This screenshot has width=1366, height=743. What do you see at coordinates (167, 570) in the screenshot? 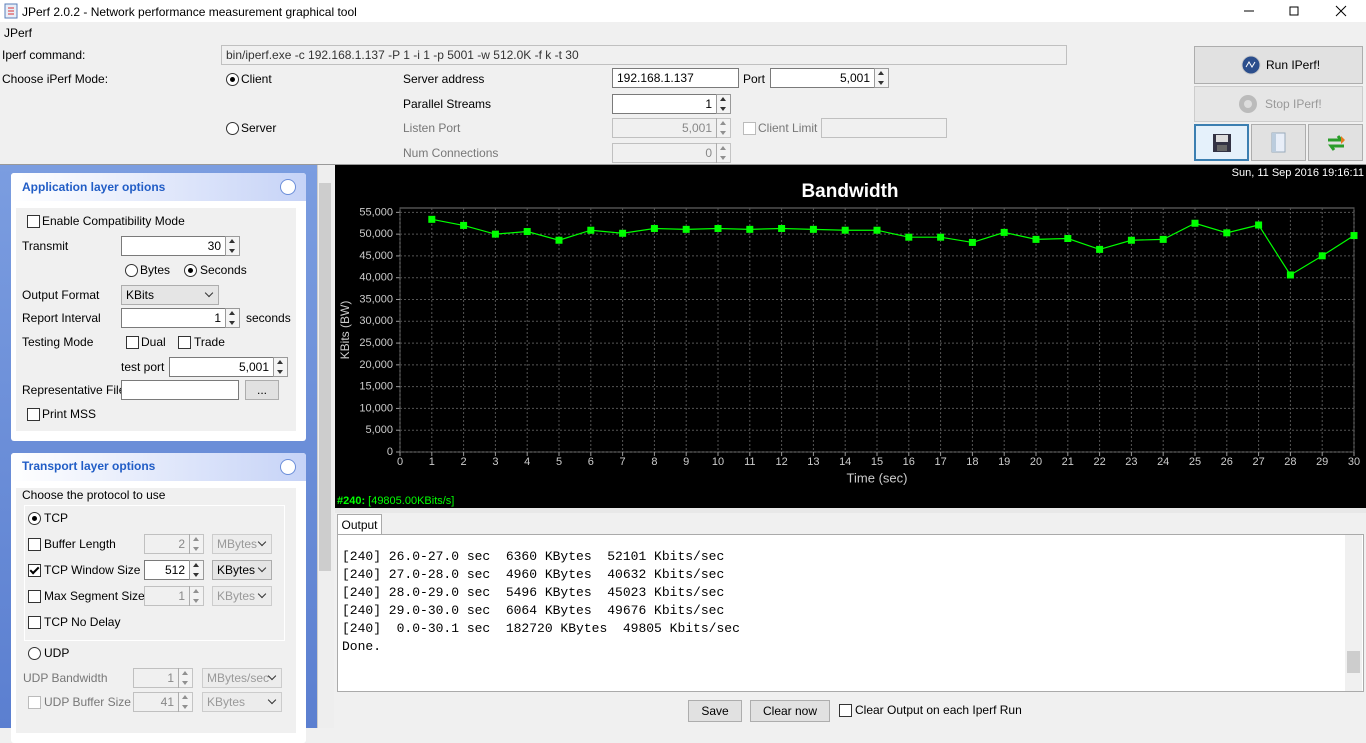
I see `tcp-window-field: 512` at bounding box center [167, 570].